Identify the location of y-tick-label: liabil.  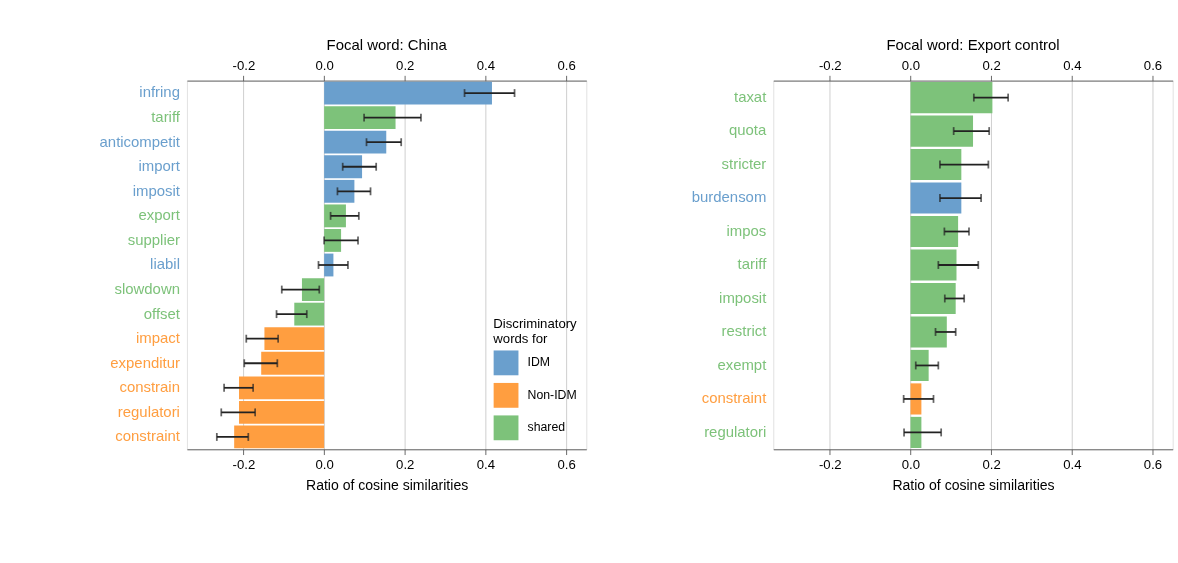
(165, 264).